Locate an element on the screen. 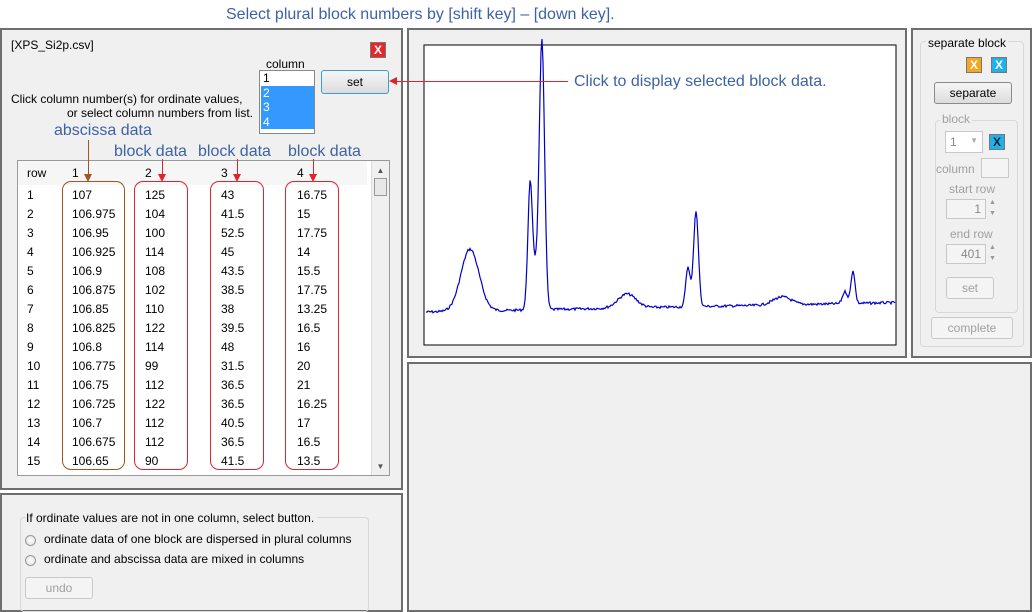 The height and width of the screenshot is (612, 1034). abscissa-highlight is located at coordinates (93, 325).